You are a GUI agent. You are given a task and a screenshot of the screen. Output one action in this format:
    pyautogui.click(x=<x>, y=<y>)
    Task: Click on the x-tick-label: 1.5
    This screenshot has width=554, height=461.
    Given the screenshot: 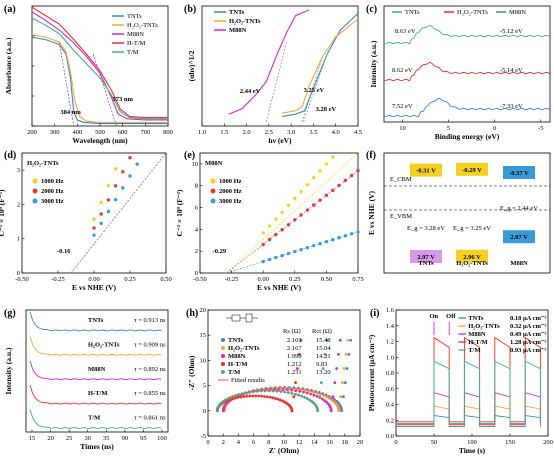 What is the action you would take?
    pyautogui.click(x=224, y=132)
    